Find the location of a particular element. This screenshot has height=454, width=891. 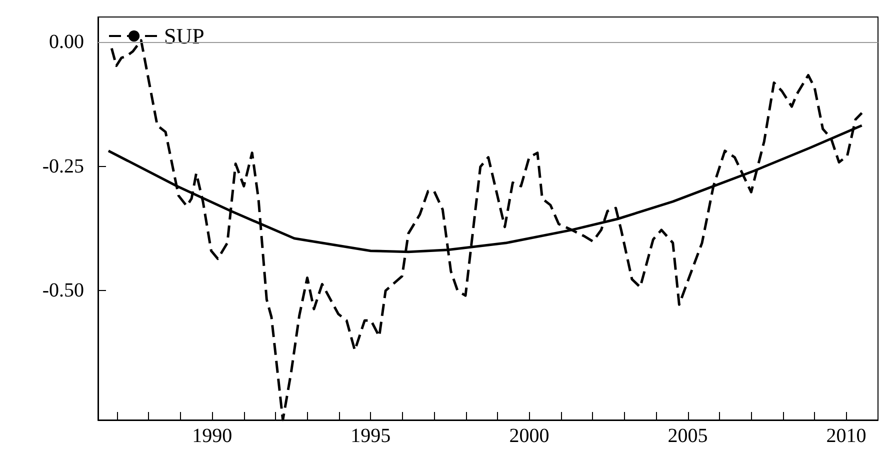

y-tick-label: -0.50 is located at coordinates (63, 291).